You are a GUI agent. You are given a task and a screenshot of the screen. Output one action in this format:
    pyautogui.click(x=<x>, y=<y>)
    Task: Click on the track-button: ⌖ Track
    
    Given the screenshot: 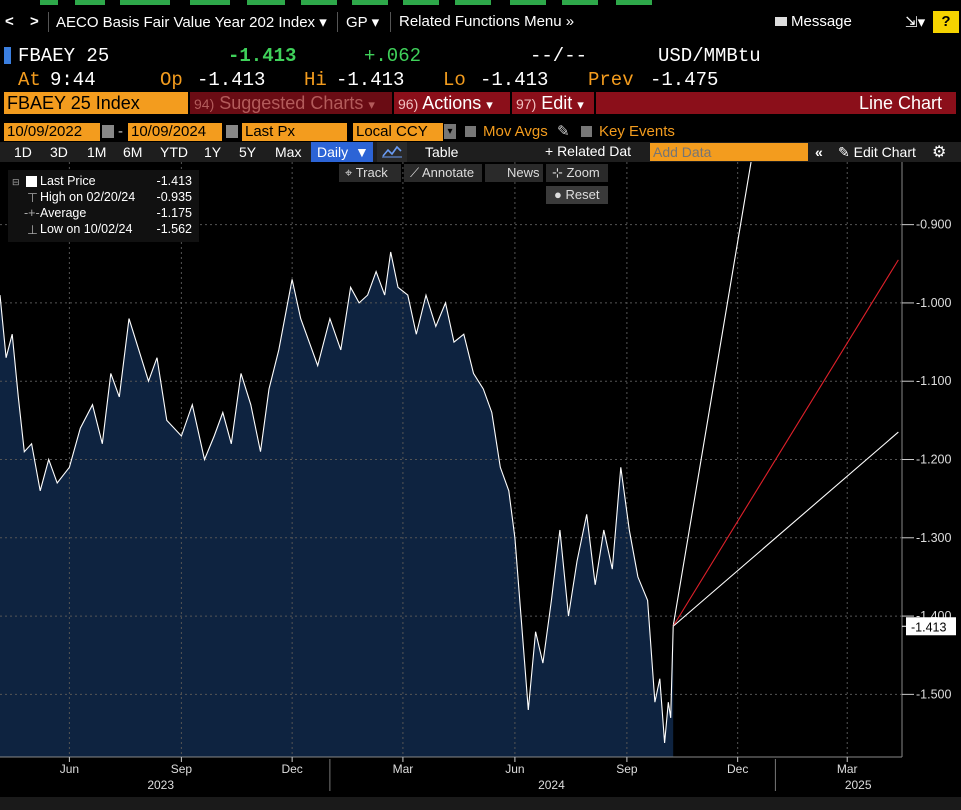 What is the action you would take?
    pyautogui.click(x=370, y=173)
    